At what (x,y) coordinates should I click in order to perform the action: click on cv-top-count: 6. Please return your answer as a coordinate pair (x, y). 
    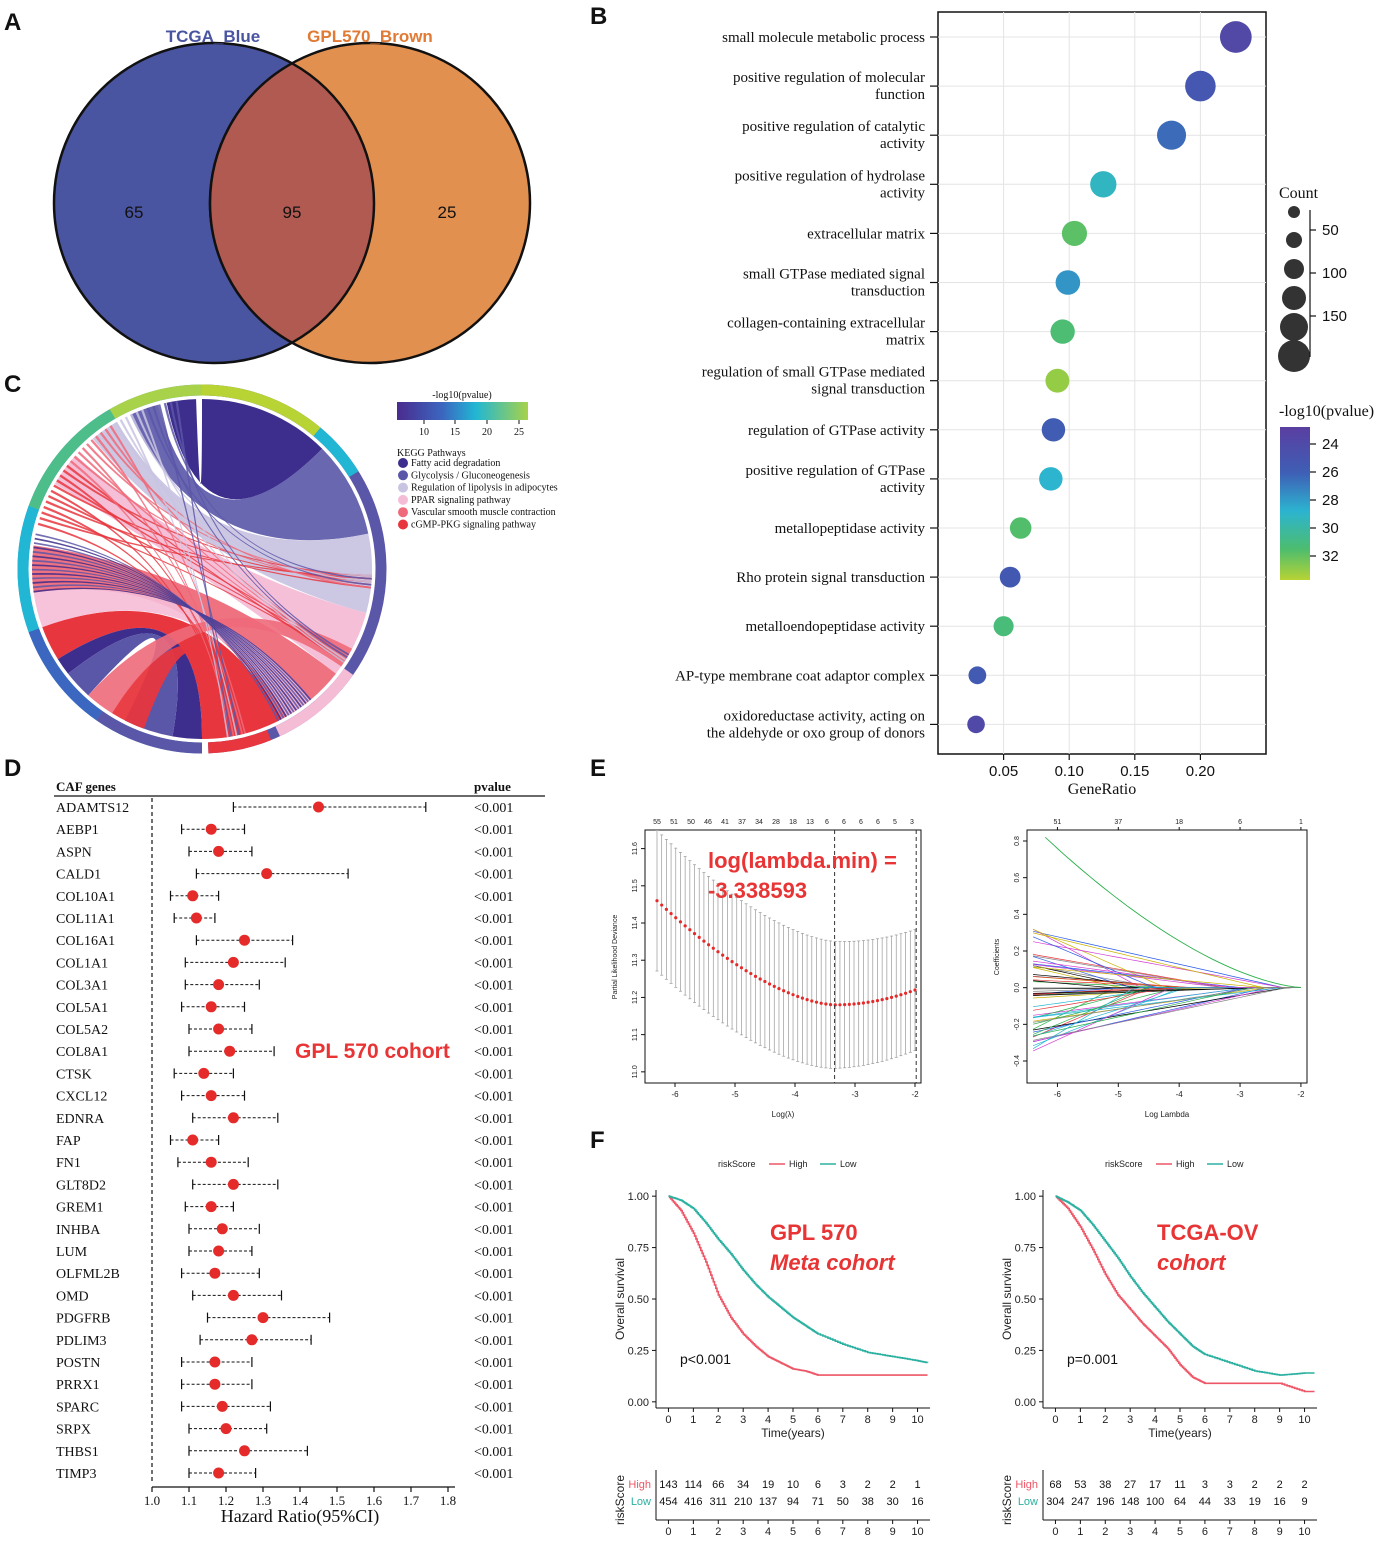
    Looking at the image, I should click on (861, 822).